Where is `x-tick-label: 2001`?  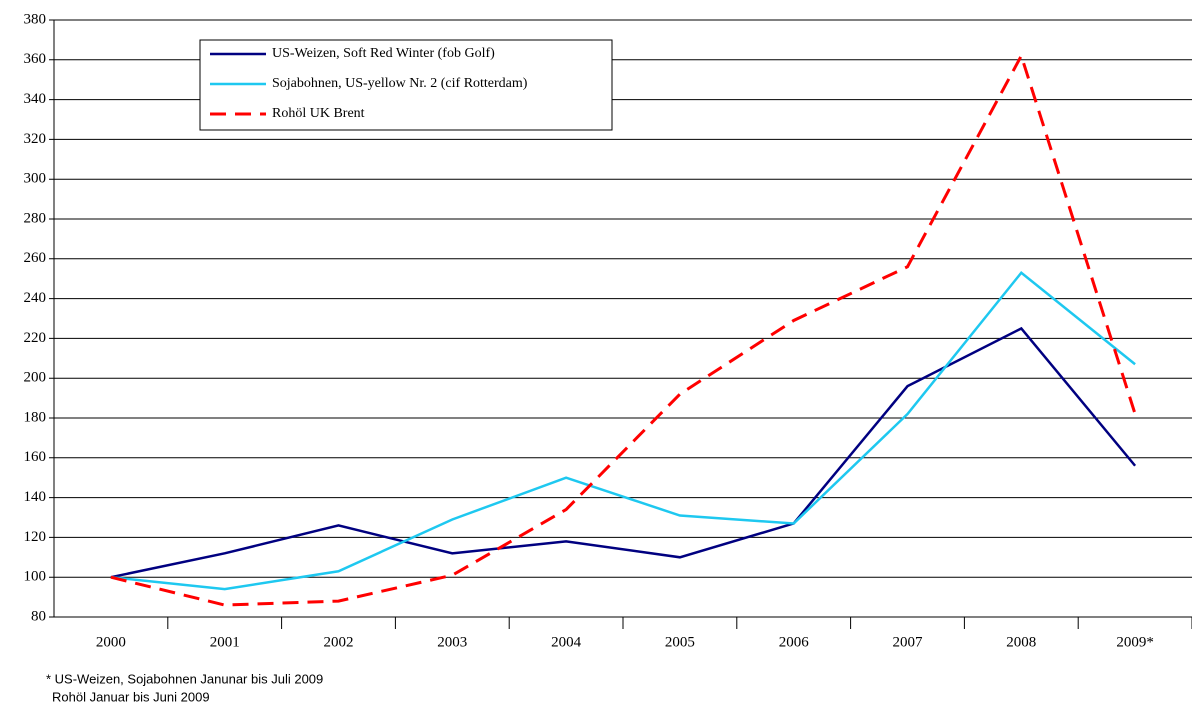
x-tick-label: 2001 is located at coordinates (225, 642).